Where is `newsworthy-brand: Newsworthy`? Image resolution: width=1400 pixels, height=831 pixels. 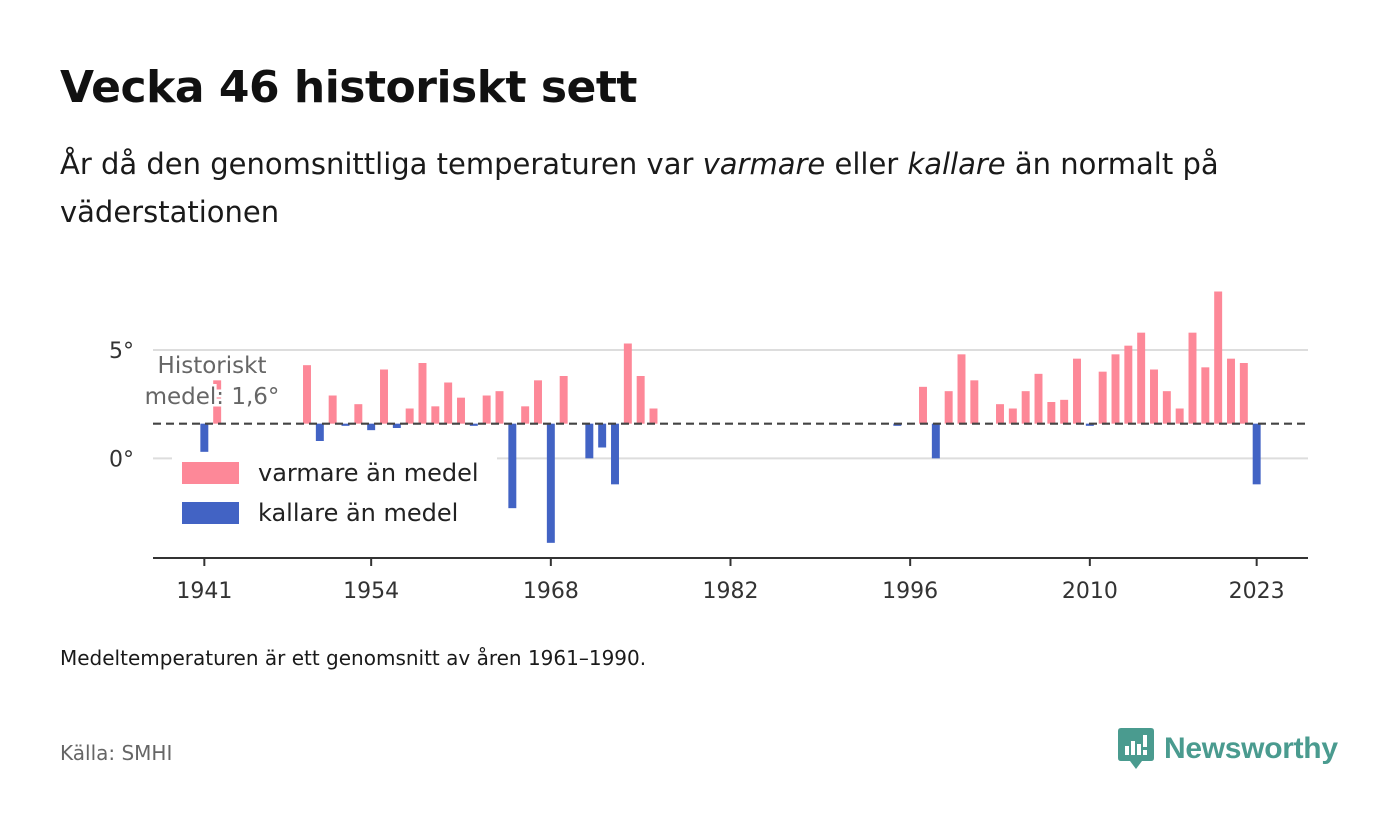 newsworthy-brand: Newsworthy is located at coordinates (1228, 749).